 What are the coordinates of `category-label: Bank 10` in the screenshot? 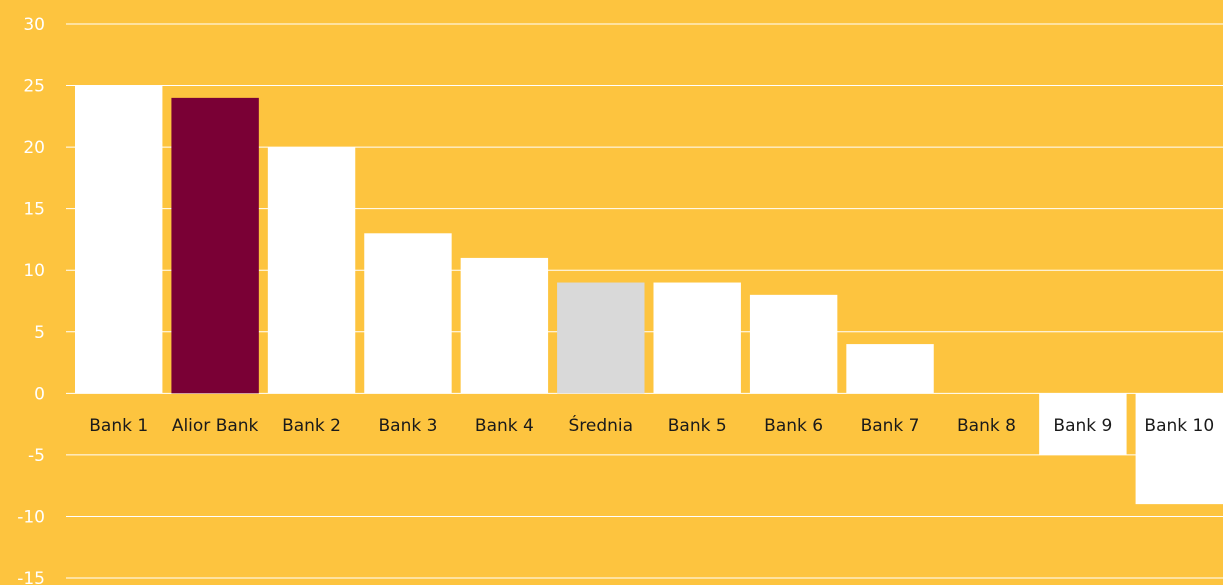 It's located at (1179, 426).